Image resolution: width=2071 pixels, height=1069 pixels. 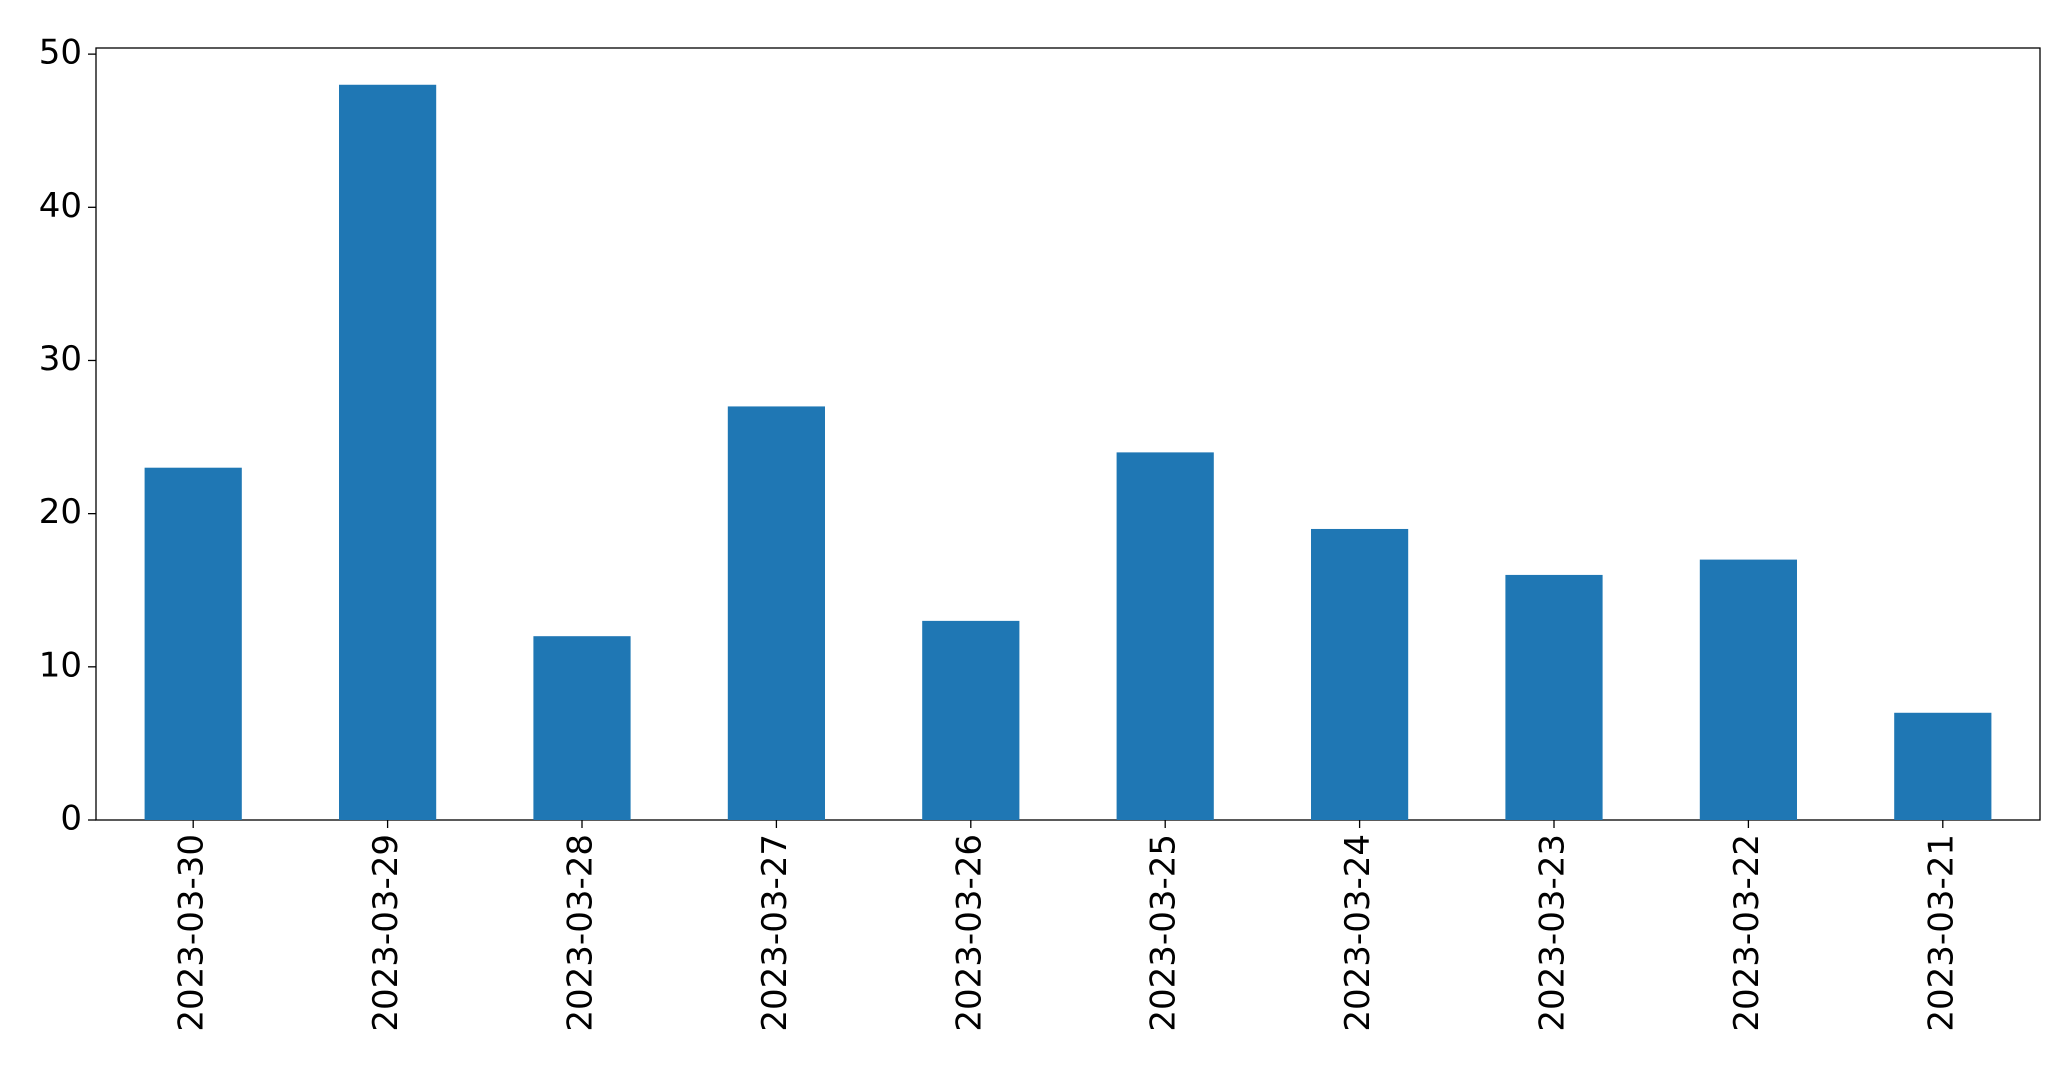 What do you see at coordinates (581, 933) in the screenshot?
I see `x-tick-label: 2023-03-28` at bounding box center [581, 933].